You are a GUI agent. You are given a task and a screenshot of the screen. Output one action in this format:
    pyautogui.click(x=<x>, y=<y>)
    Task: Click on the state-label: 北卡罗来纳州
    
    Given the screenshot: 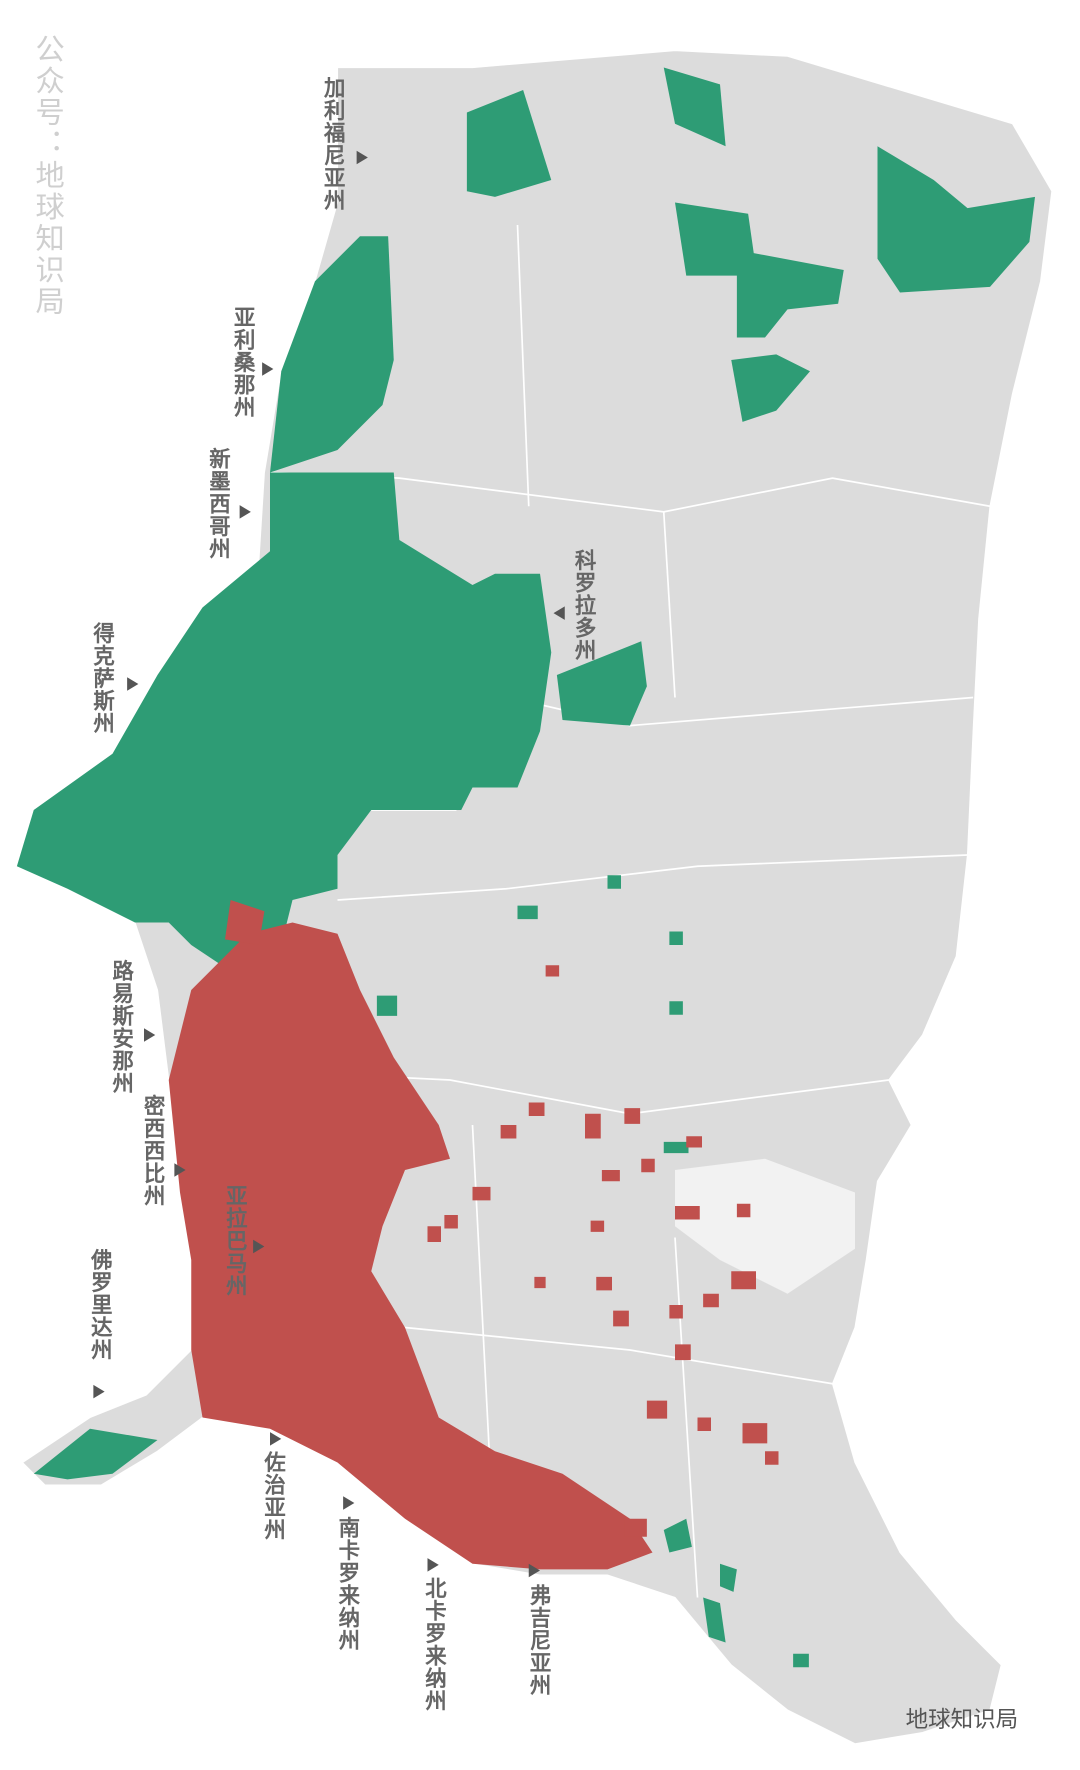 What is the action you would take?
    pyautogui.click(x=434, y=1645)
    